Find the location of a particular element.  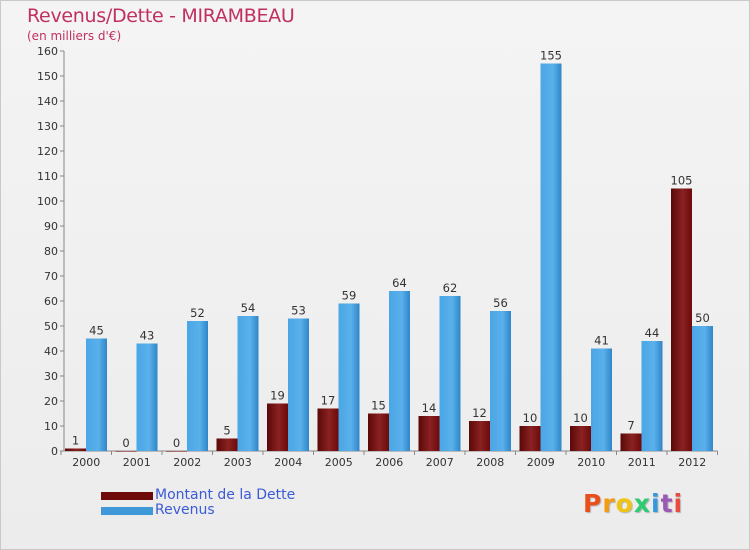

value-label-revenus-2006: 64 is located at coordinates (399, 283).